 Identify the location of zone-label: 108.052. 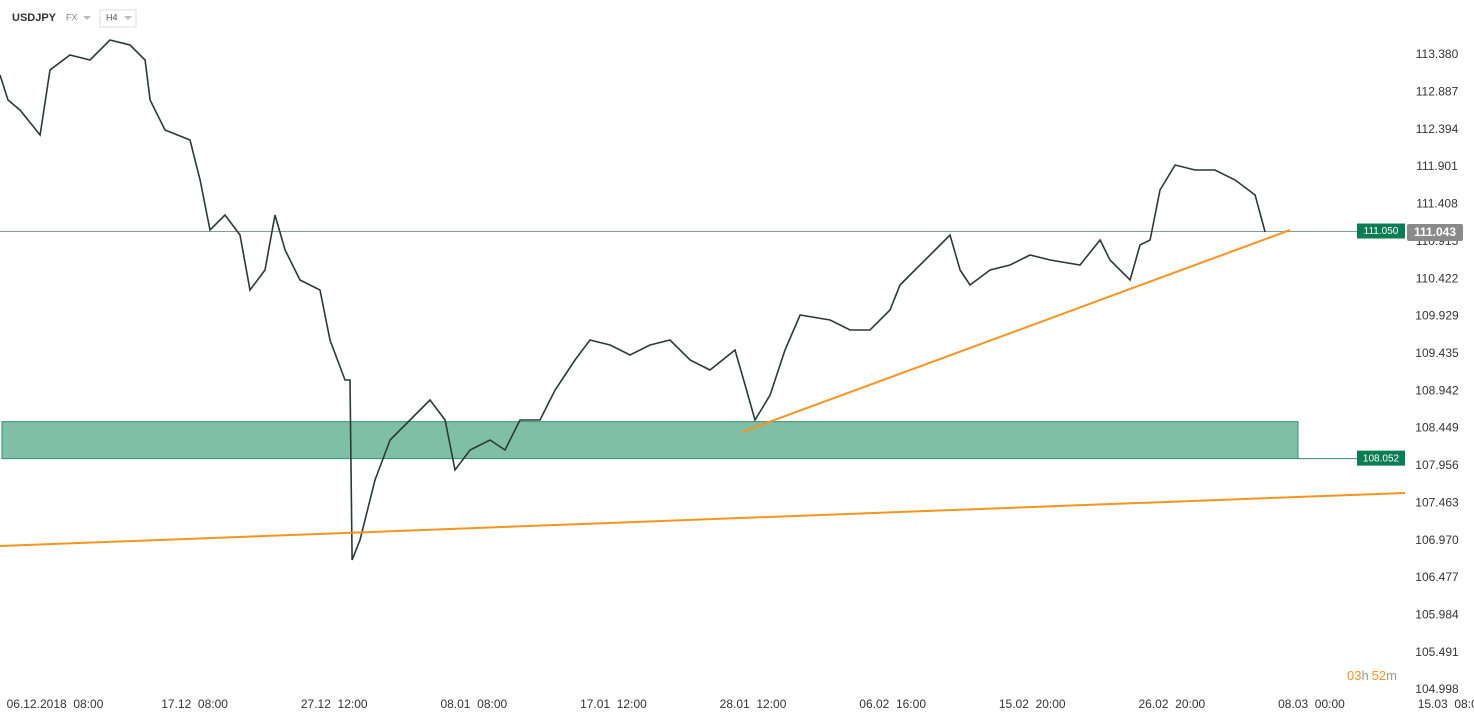
(1381, 458).